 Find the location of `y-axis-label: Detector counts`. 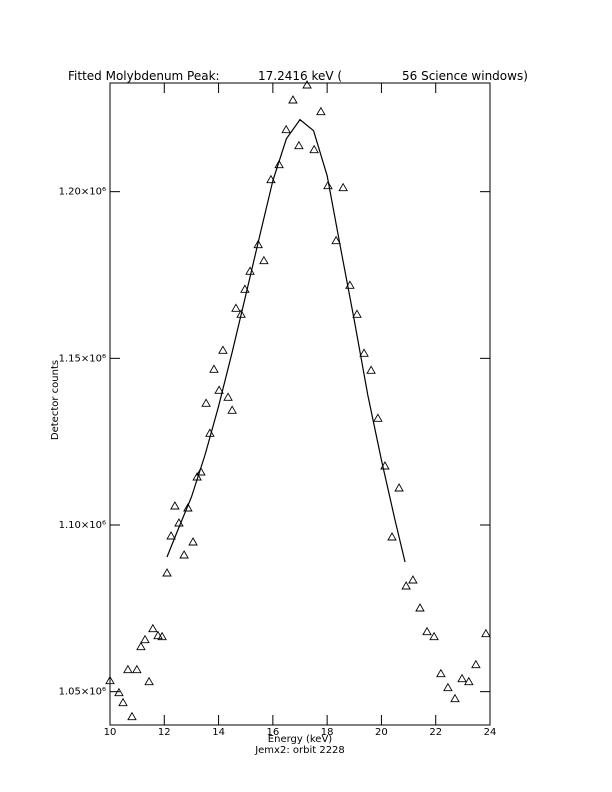

y-axis-label: Detector counts is located at coordinates (55, 400).